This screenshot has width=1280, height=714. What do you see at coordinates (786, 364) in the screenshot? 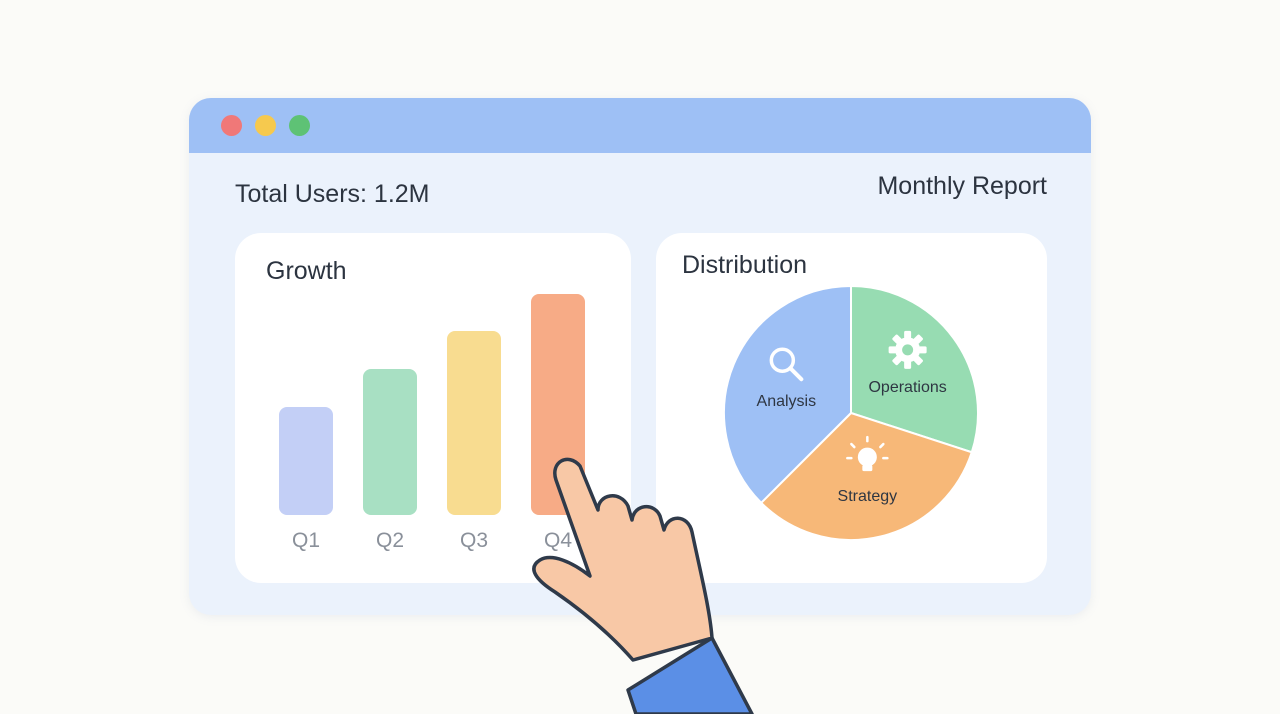
I see `magnifier-icon` at bounding box center [786, 364].